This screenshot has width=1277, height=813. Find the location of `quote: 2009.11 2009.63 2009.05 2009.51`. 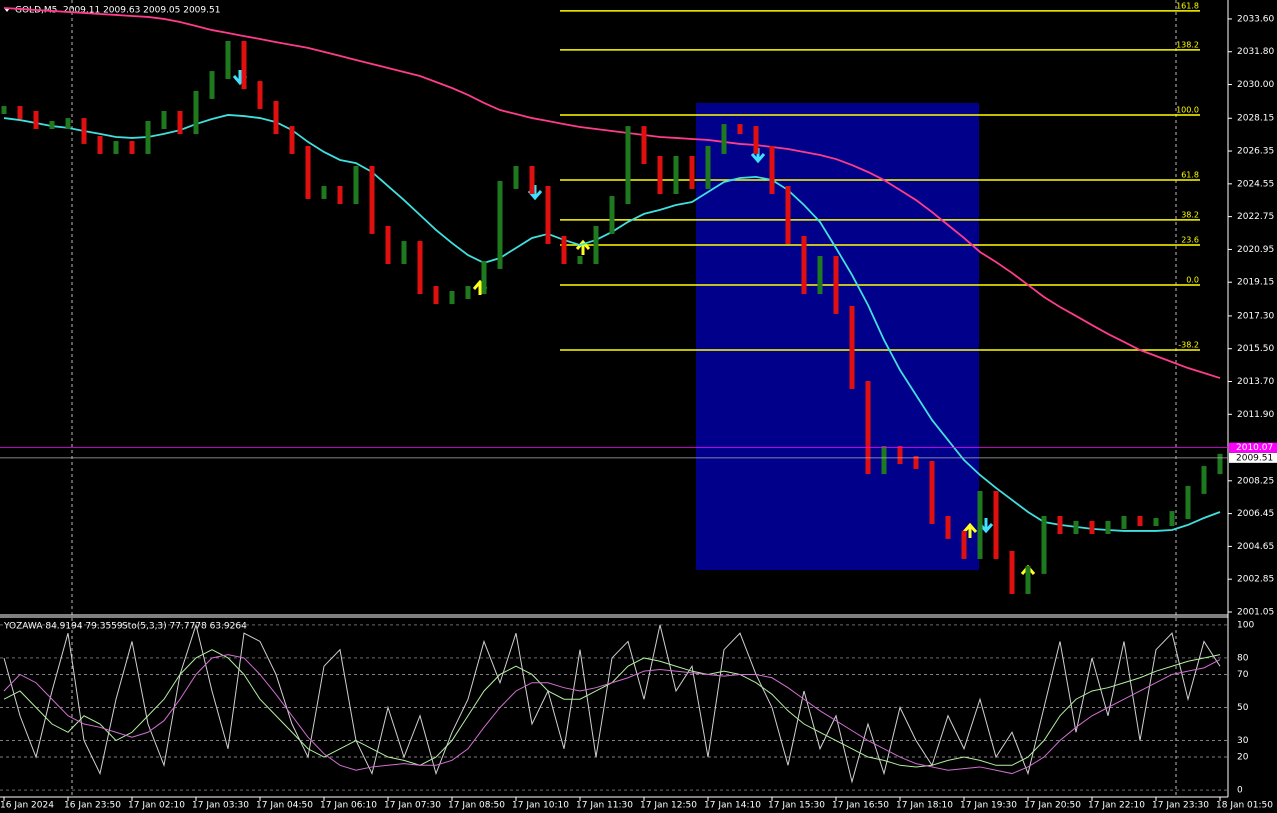

quote: 2009.11 2009.63 2009.05 2009.51 is located at coordinates (141, 11).